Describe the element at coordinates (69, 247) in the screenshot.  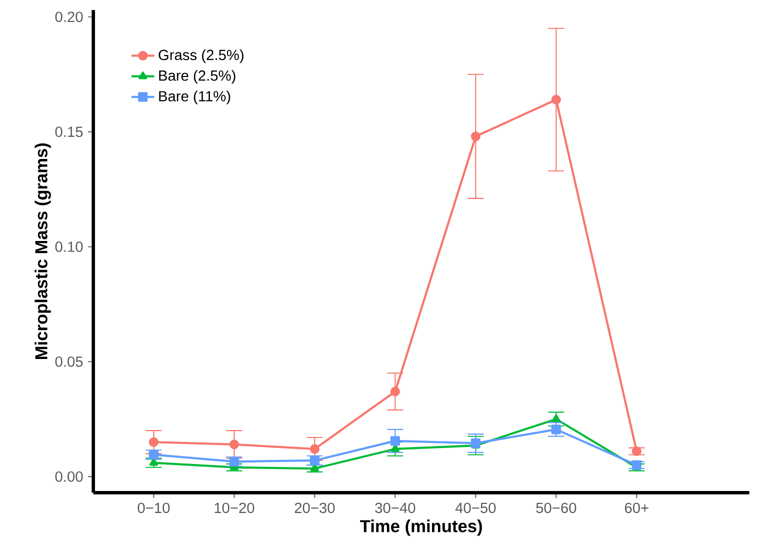
I see `y-tick-label: 0.10` at that location.